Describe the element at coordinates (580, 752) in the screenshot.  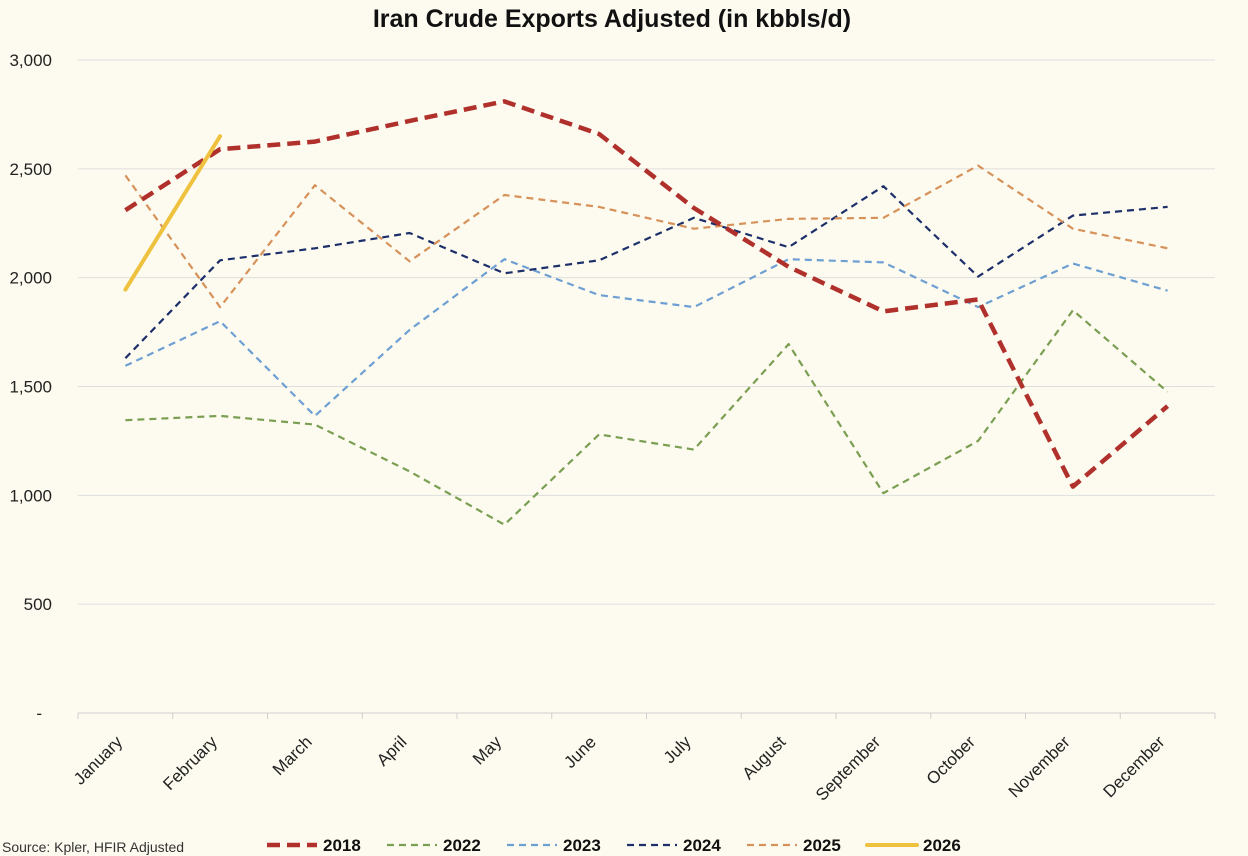
I see `x-tick-label: June` at that location.